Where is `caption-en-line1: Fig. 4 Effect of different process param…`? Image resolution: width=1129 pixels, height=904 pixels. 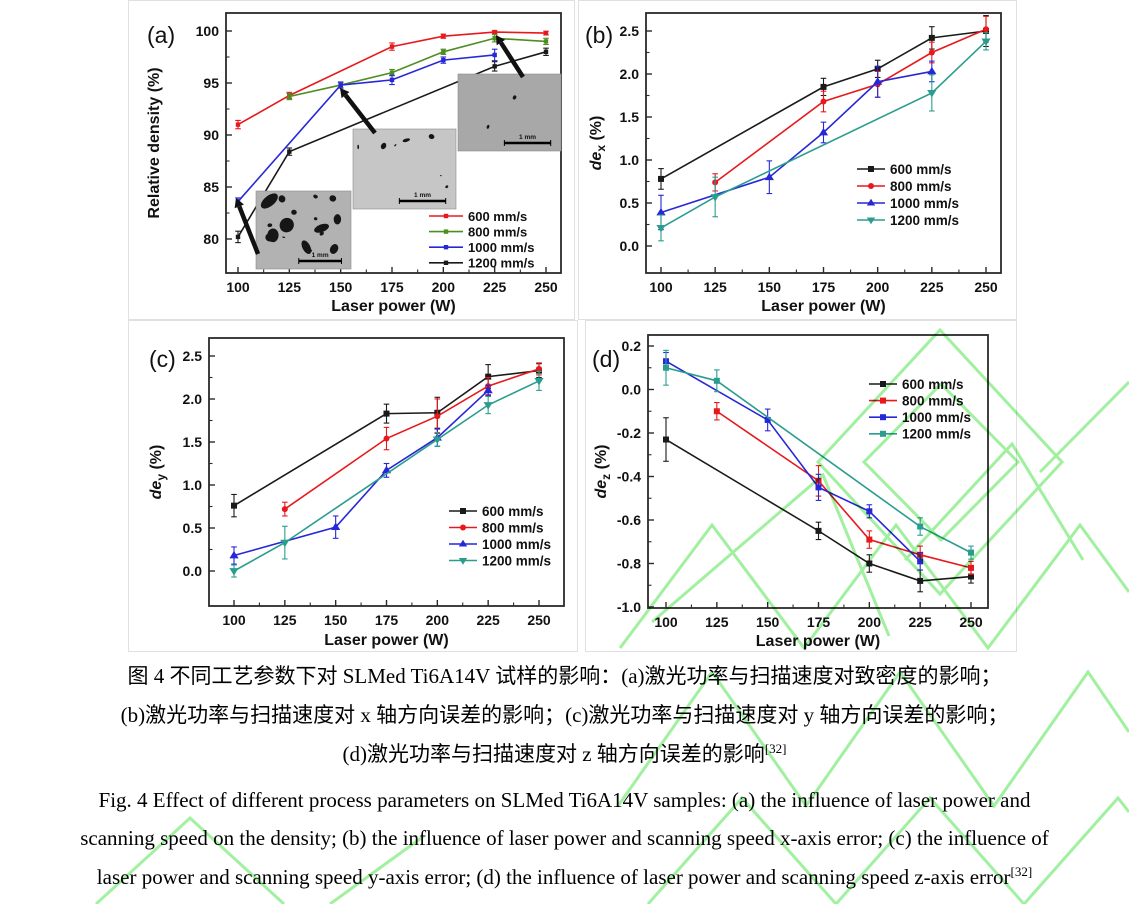
caption-en-line1: Fig. 4 Effect of different process param… is located at coordinates (564, 800).